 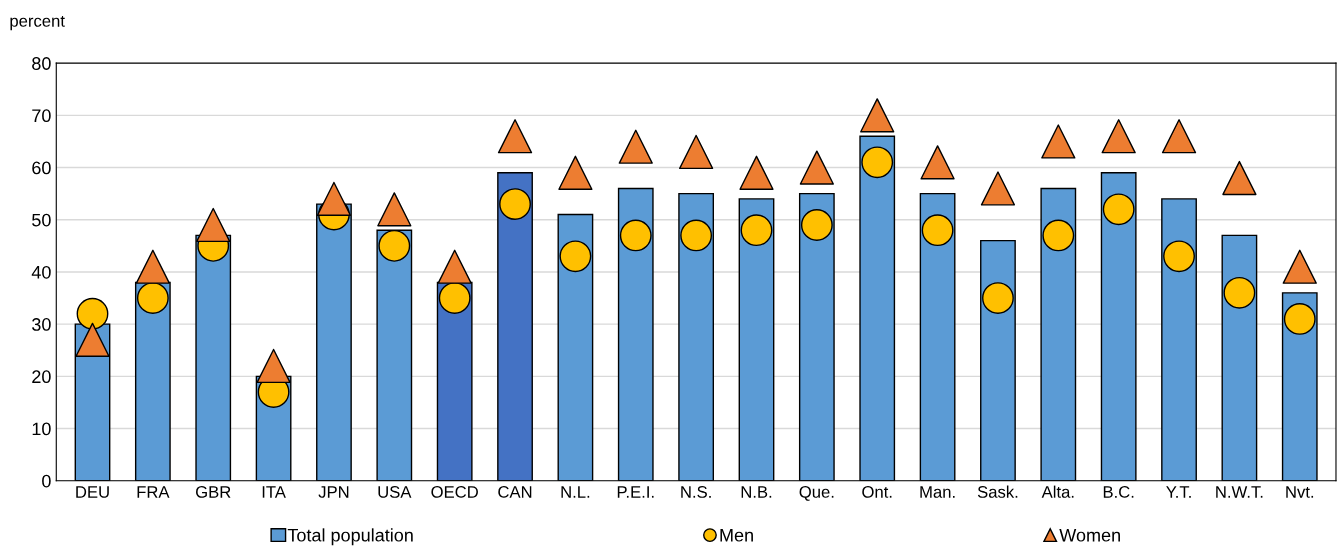 I want to click on x-tick-label: Que., so click(x=816, y=493).